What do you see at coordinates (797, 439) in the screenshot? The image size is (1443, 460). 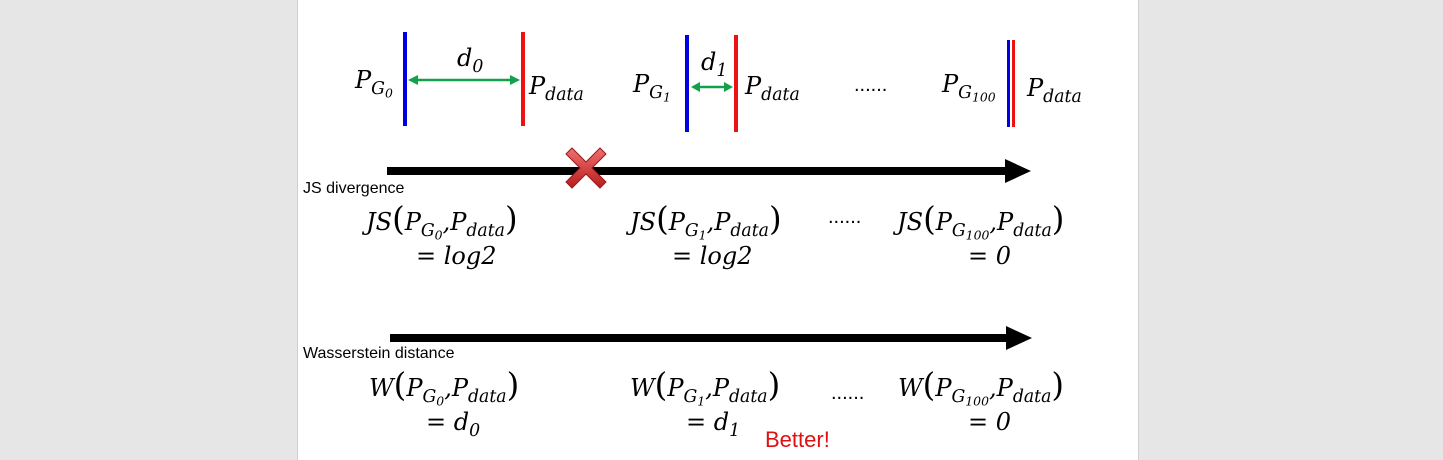 I see `better-annotation: Better!` at bounding box center [797, 439].